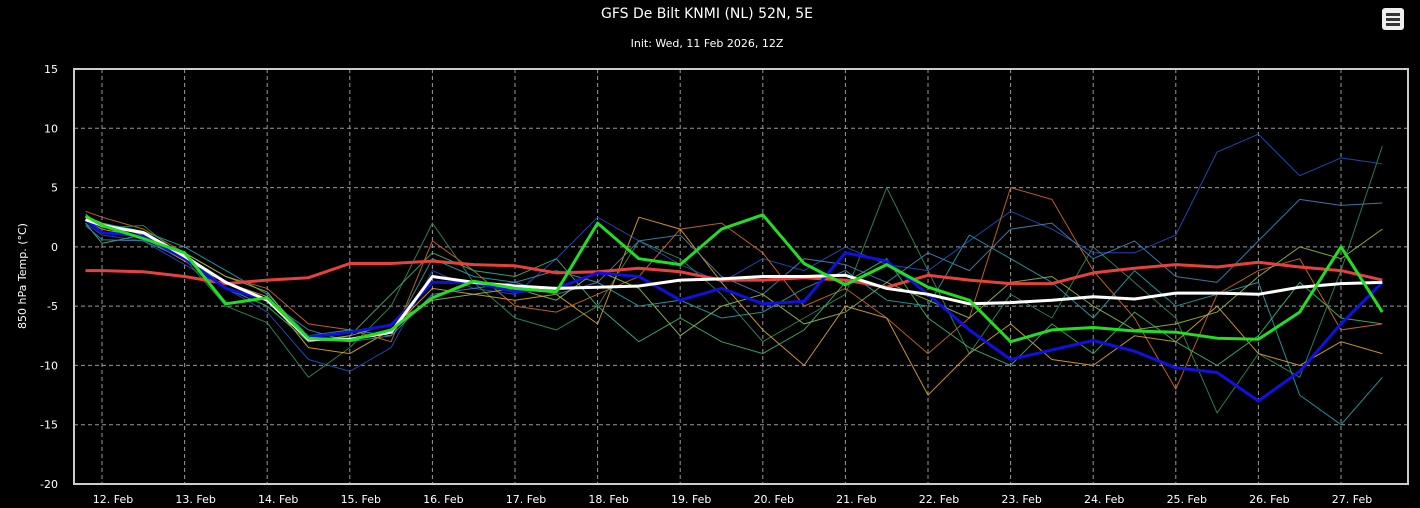 The width and height of the screenshot is (1420, 508). Describe the element at coordinates (54, 247) in the screenshot. I see `y-tick-label: 0` at that location.